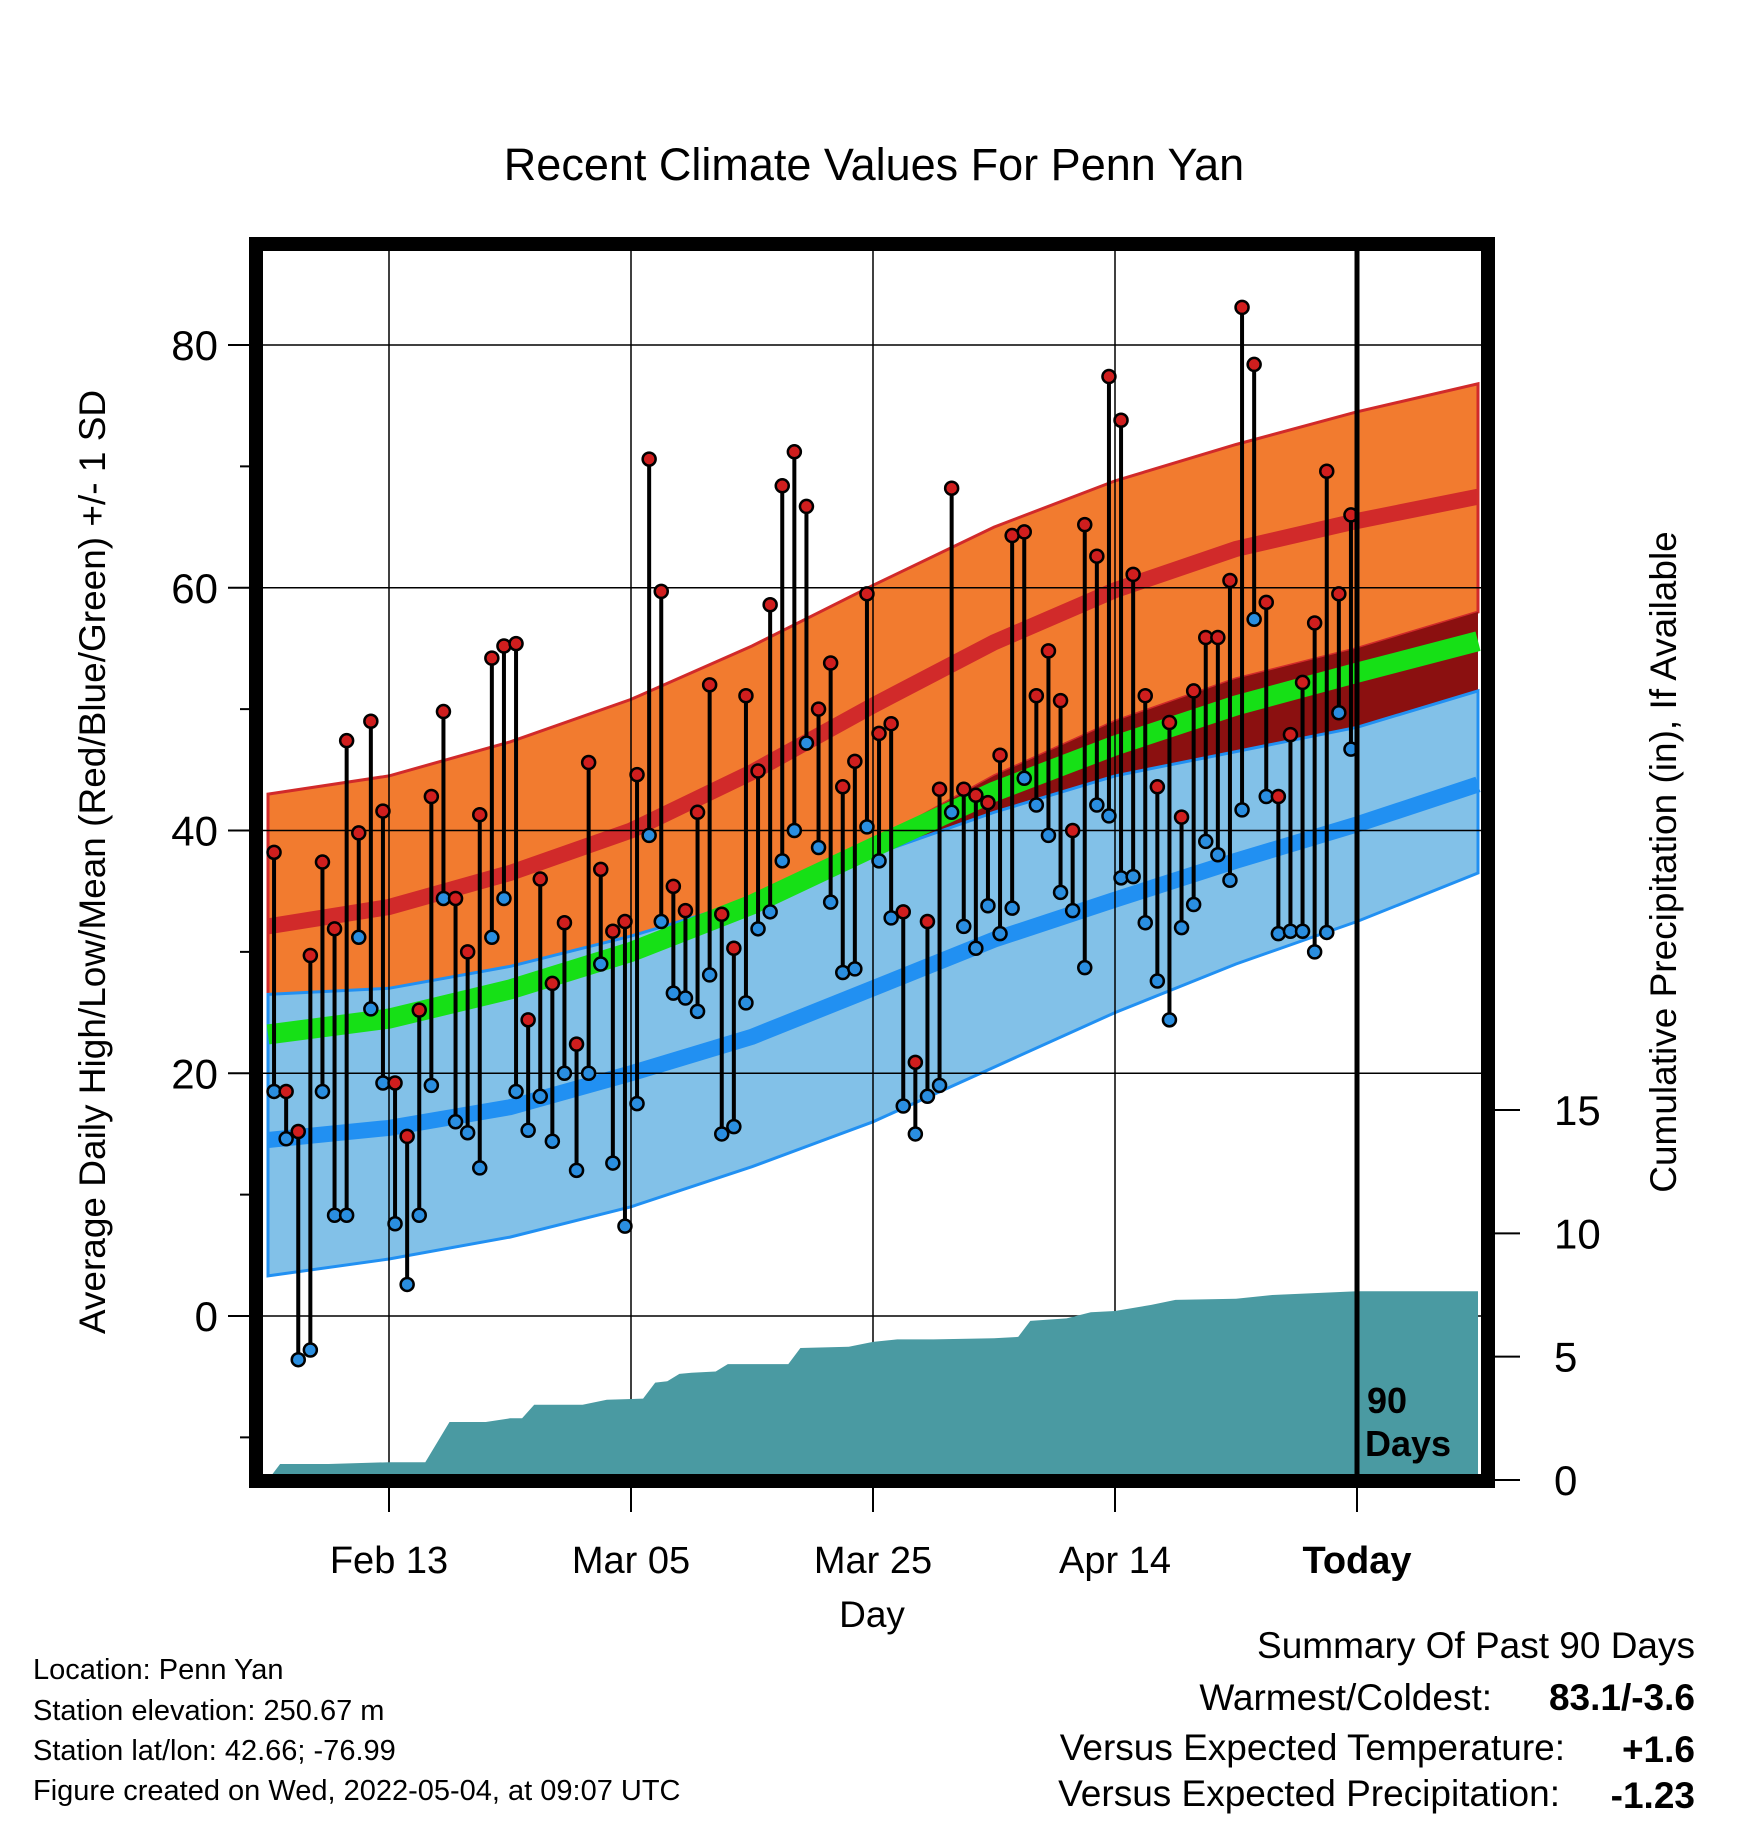 The image size is (1748, 1828). Describe the element at coordinates (1577, 1233) in the screenshot. I see `y2-tick-label: 10` at that location.